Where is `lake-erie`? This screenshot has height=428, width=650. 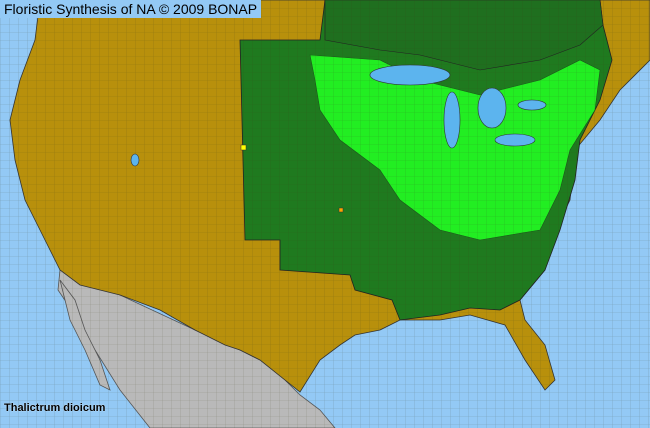
lake-erie is located at coordinates (515, 140).